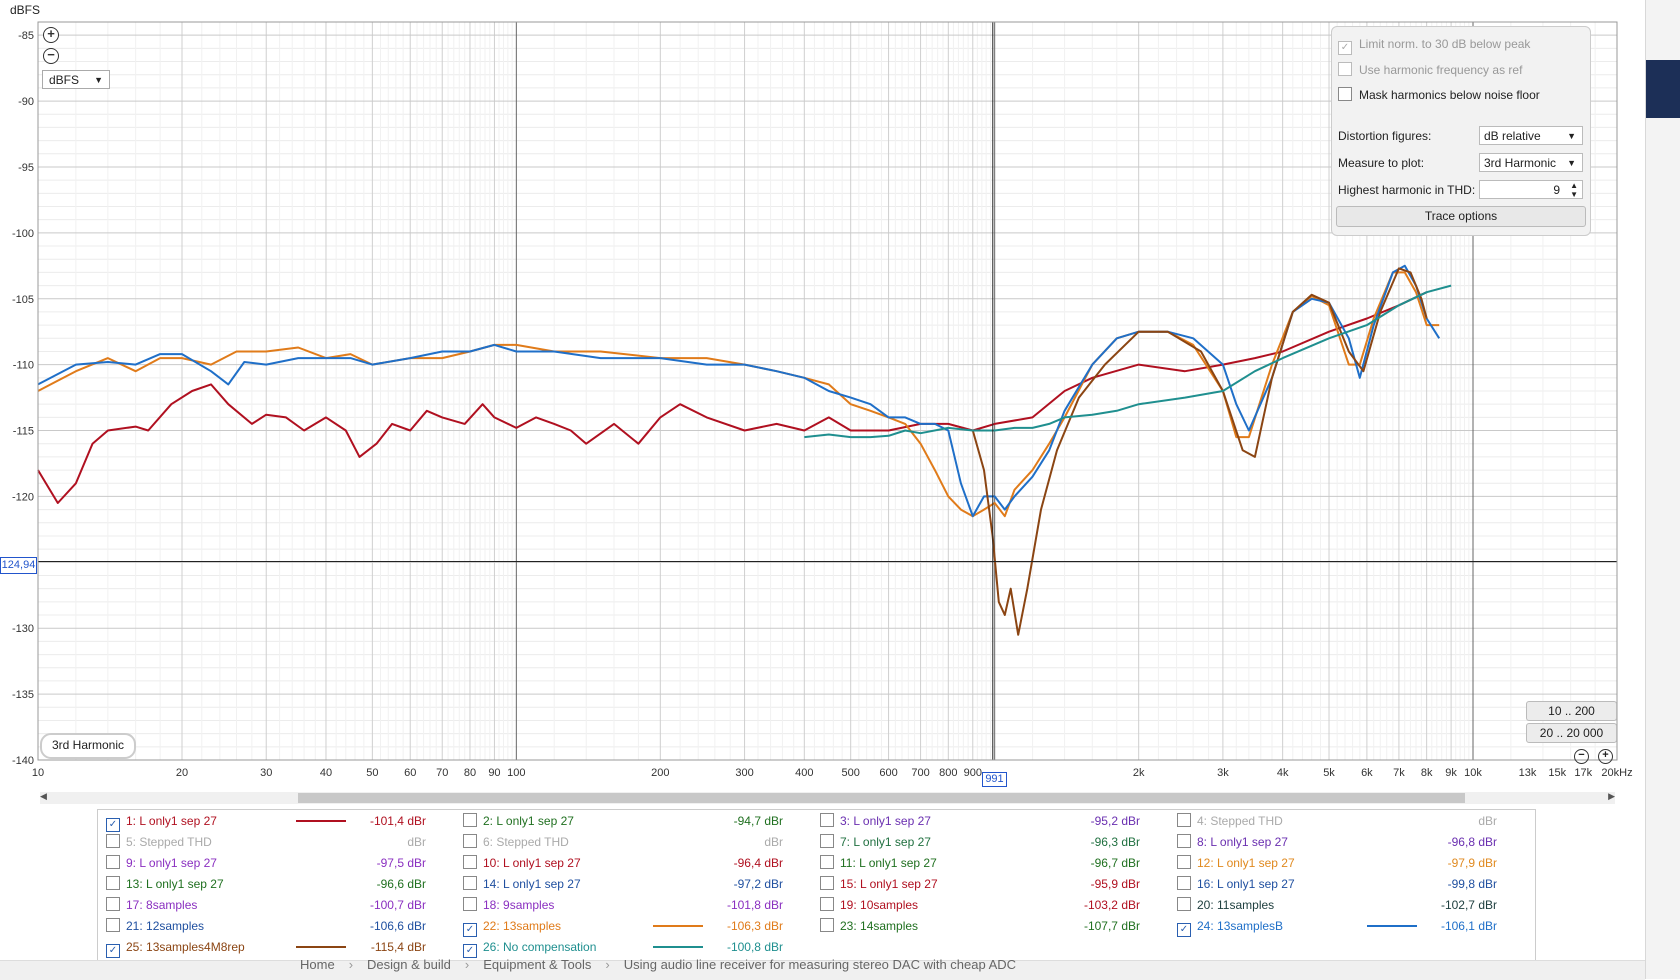  Describe the element at coordinates (990, 821) in the screenshot. I see `legend-item: 3: L only1 sep 27 -95,2 dBr` at that location.